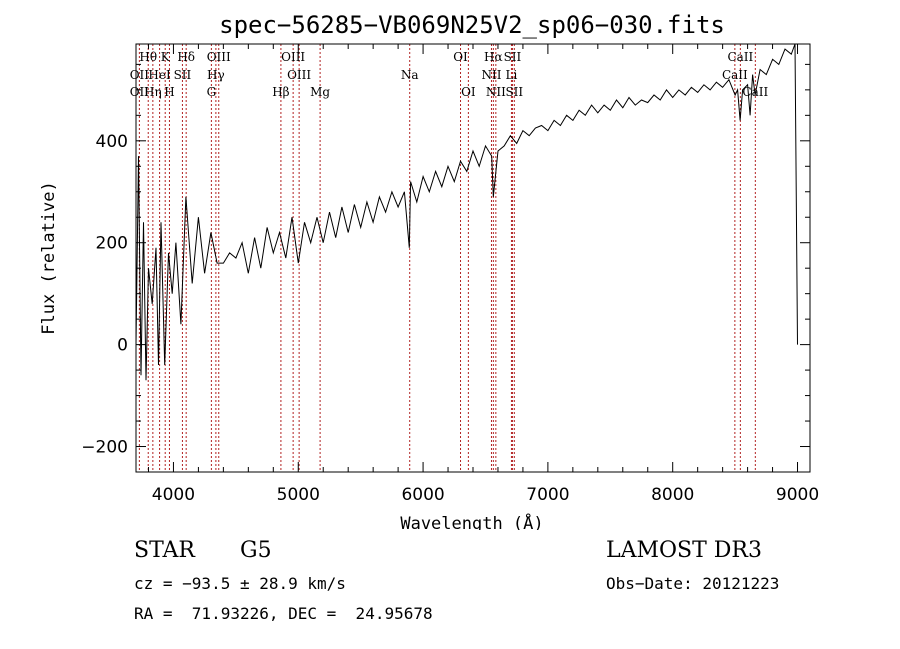 The height and width of the screenshot is (649, 900). What do you see at coordinates (159, 75) in the screenshot?
I see `spectral-line-label: HeI` at bounding box center [159, 75].